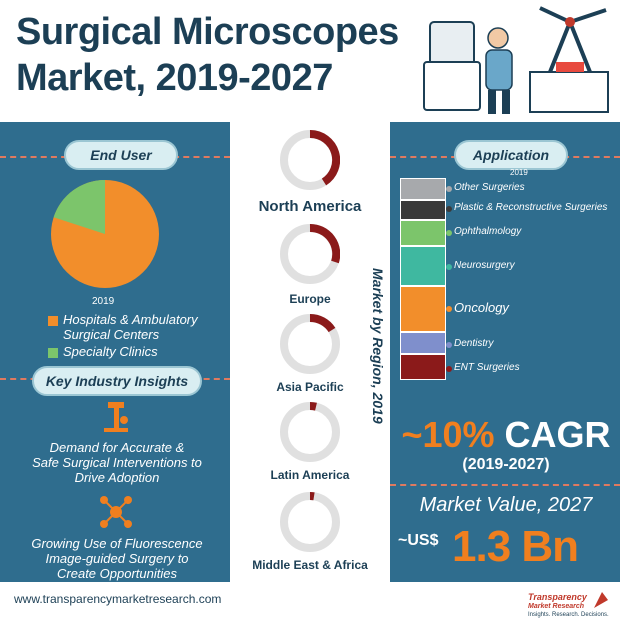 Image resolution: width=620 pixels, height=620 pixels. What do you see at coordinates (310, 206) in the screenshot?
I see `region-label-north-america: North America` at bounding box center [310, 206].